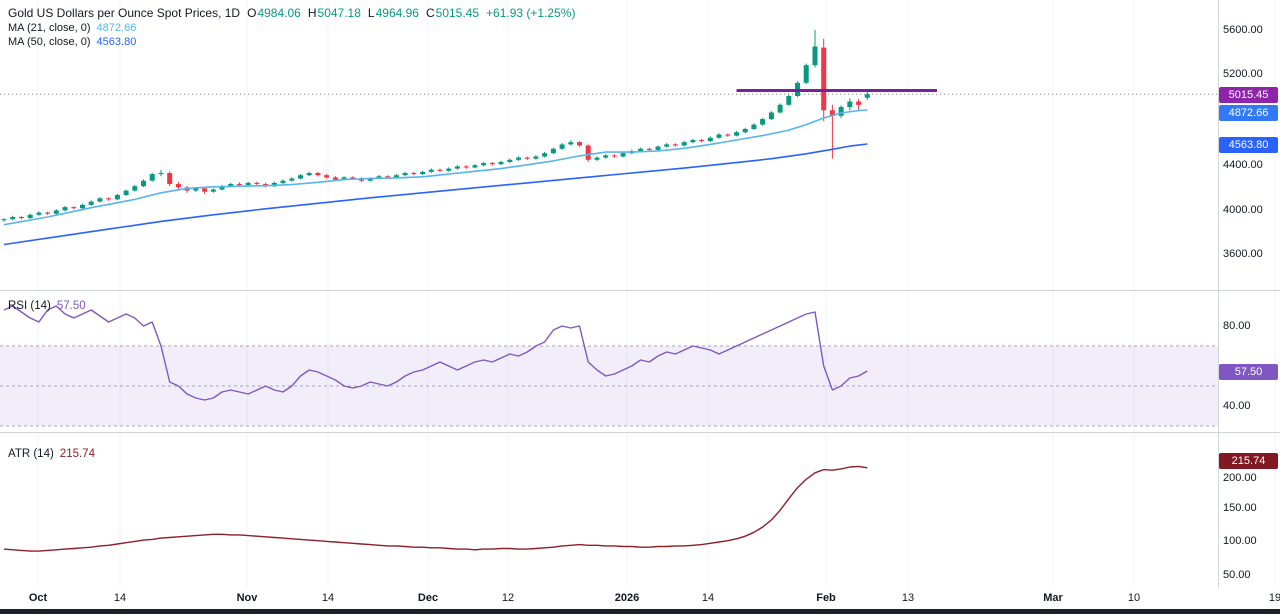 The width and height of the screenshot is (1280, 614). I want to click on ma50-legend-row: MA (50, close, 0) 4563.80, so click(291, 42).